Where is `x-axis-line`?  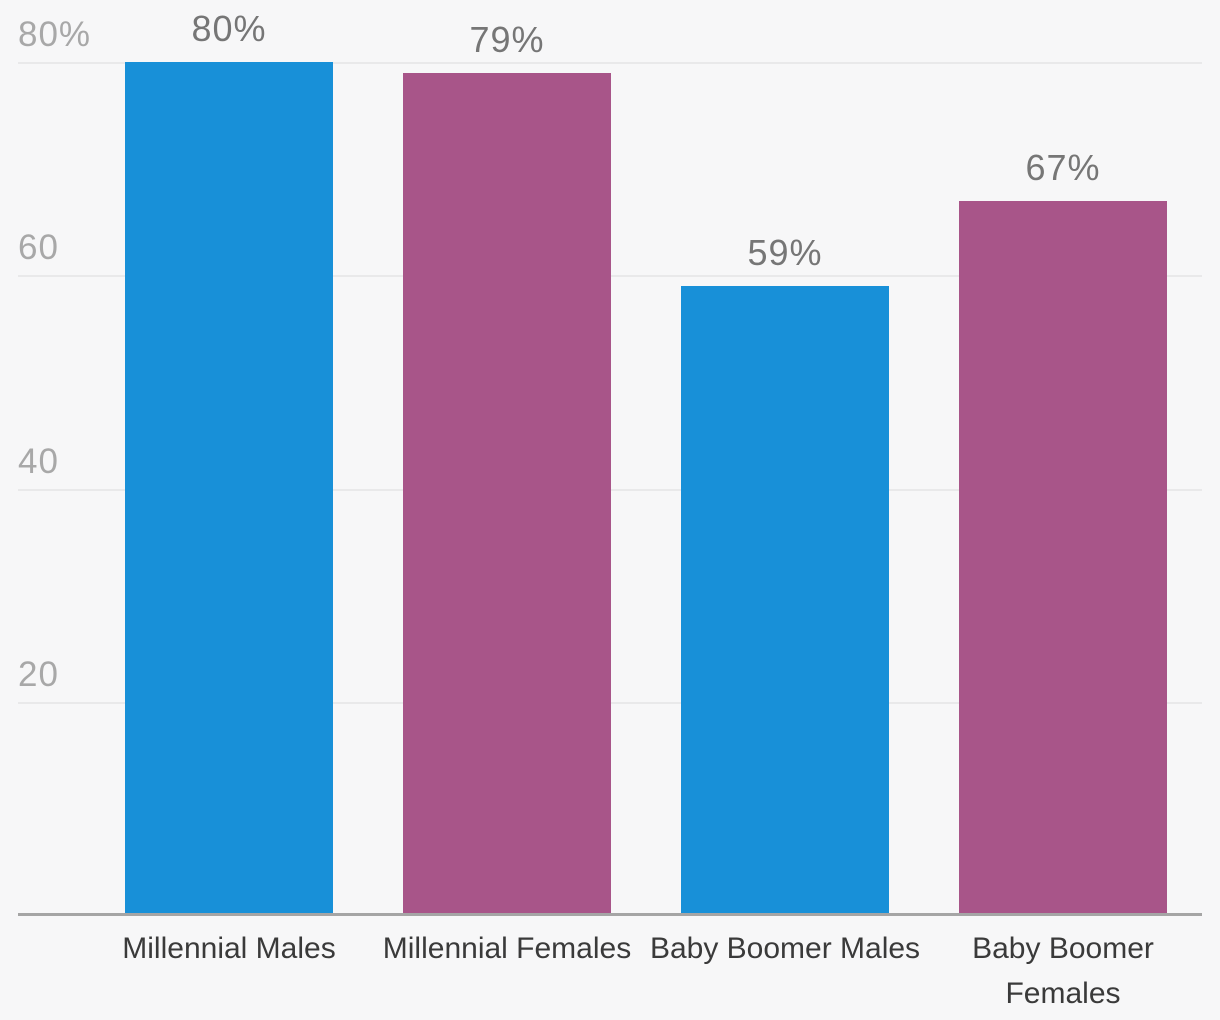 x-axis-line is located at coordinates (610, 914).